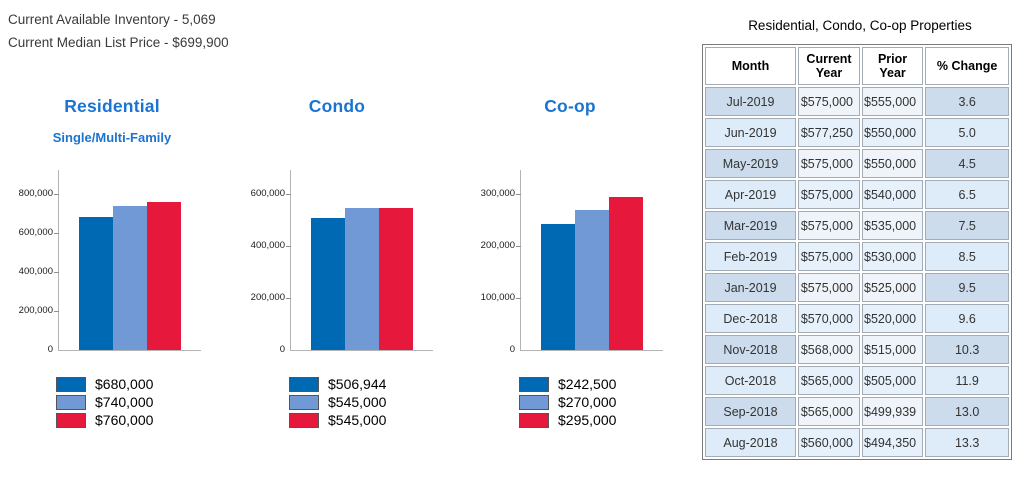 This screenshot has height=486, width=1024. What do you see at coordinates (750, 101) in the screenshot?
I see `month-cell: Jul-2019` at bounding box center [750, 101].